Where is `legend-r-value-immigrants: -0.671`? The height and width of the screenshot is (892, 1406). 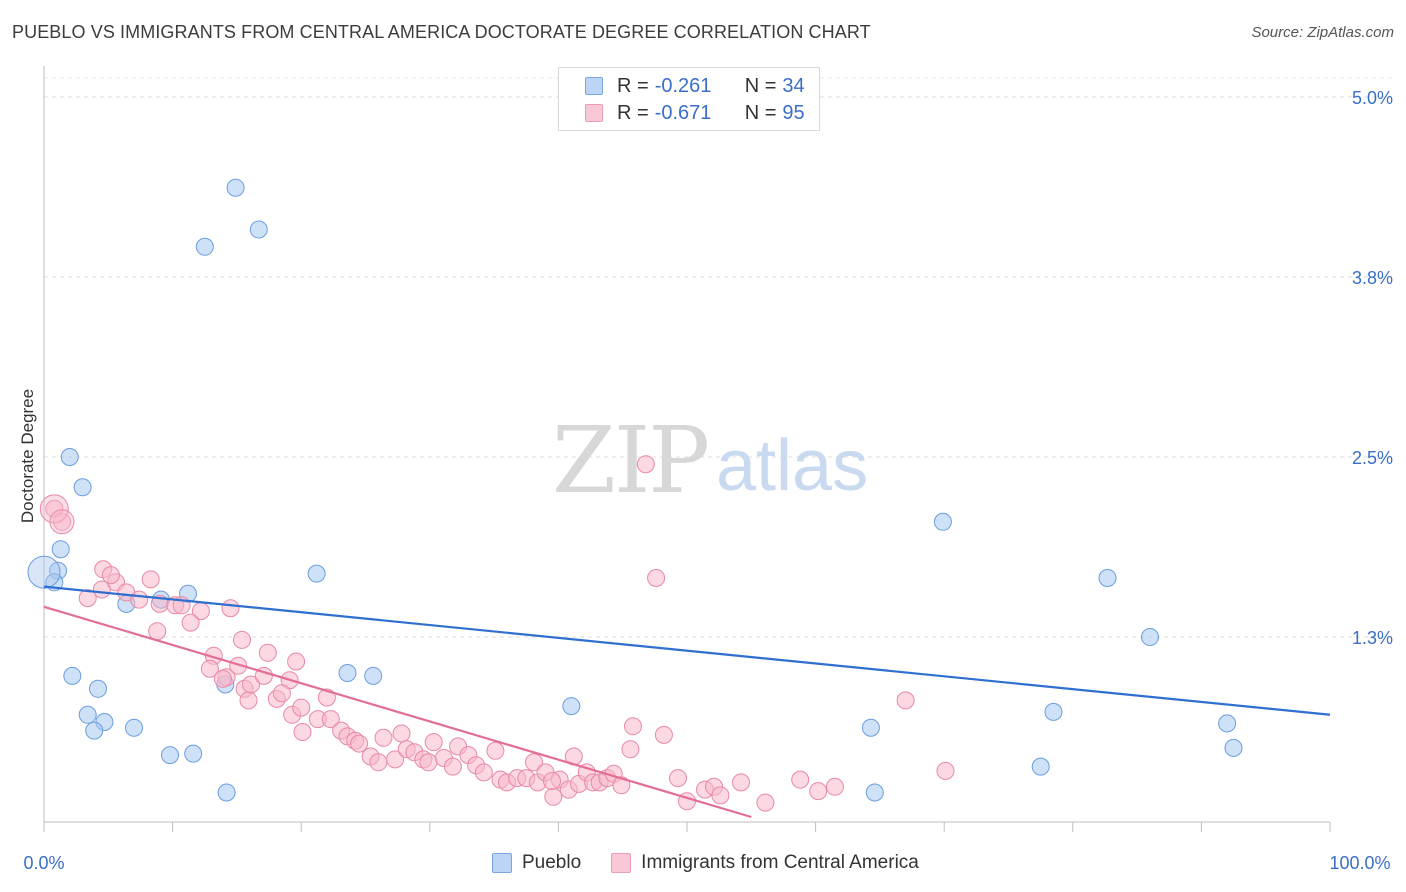 legend-r-value-immigrants: -0.671 is located at coordinates (683, 112).